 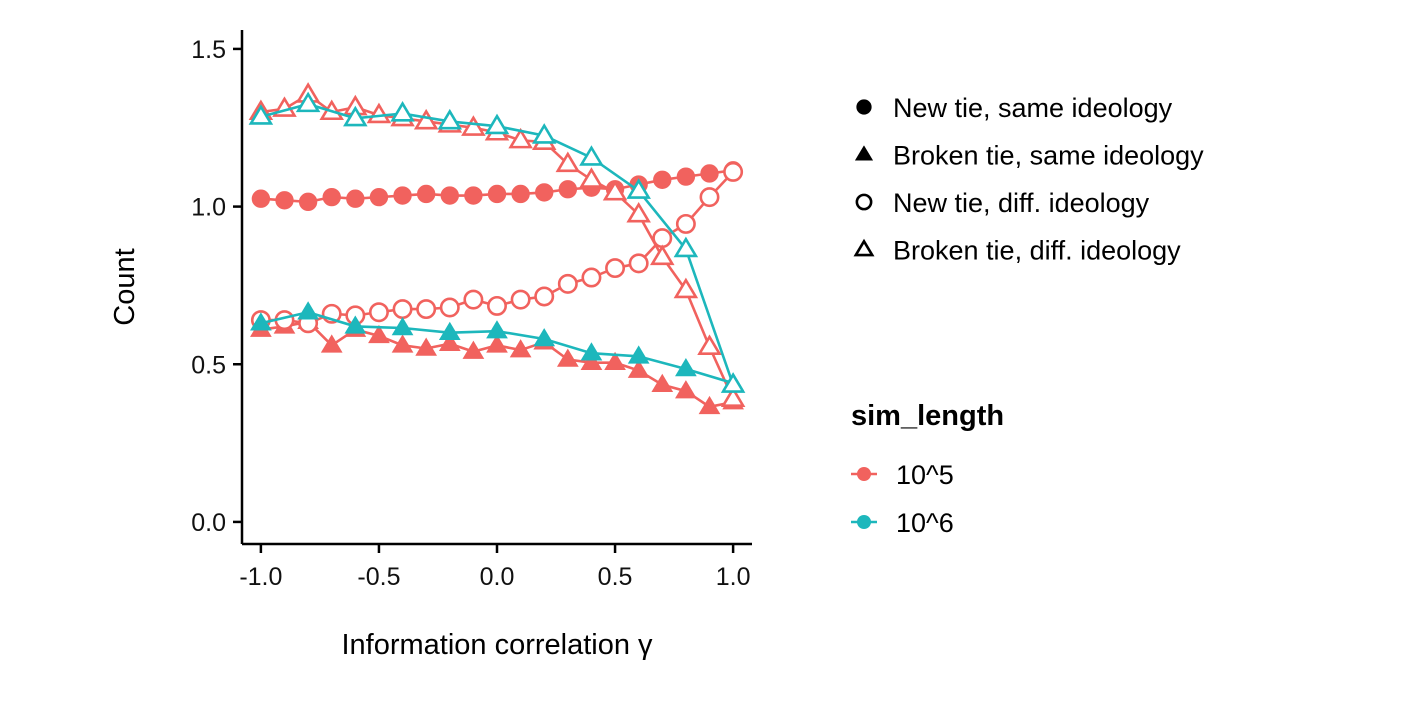 What do you see at coordinates (927, 416) in the screenshot?
I see `color-legend-title: sim_length` at bounding box center [927, 416].